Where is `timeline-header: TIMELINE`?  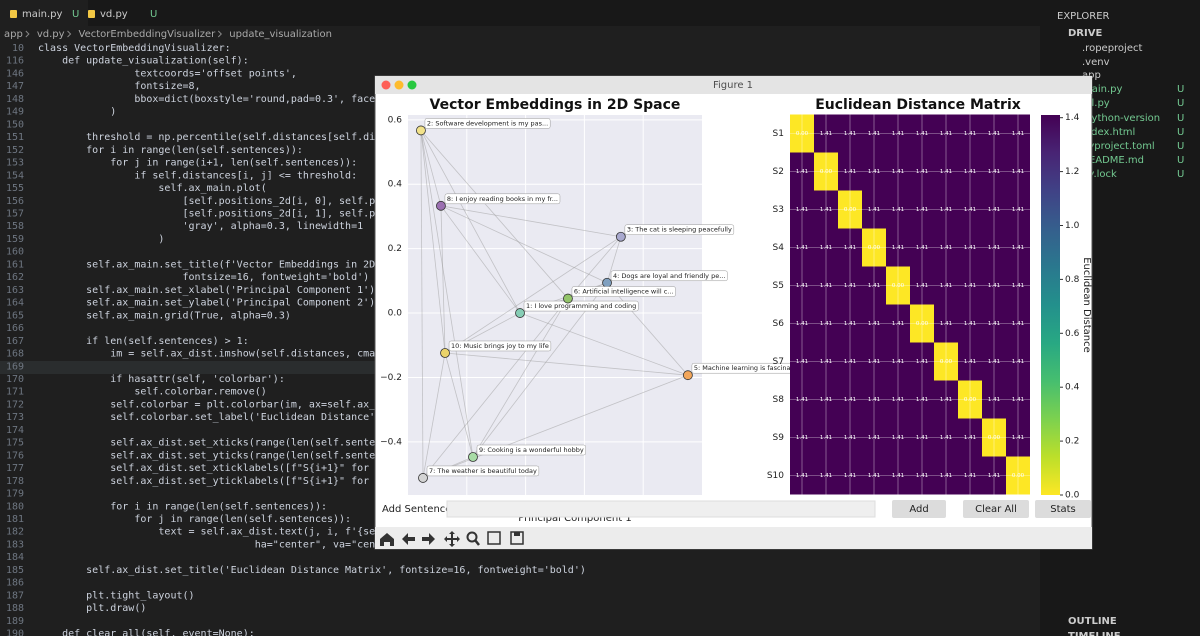 timeline-header: TIMELINE is located at coordinates (1094, 633).